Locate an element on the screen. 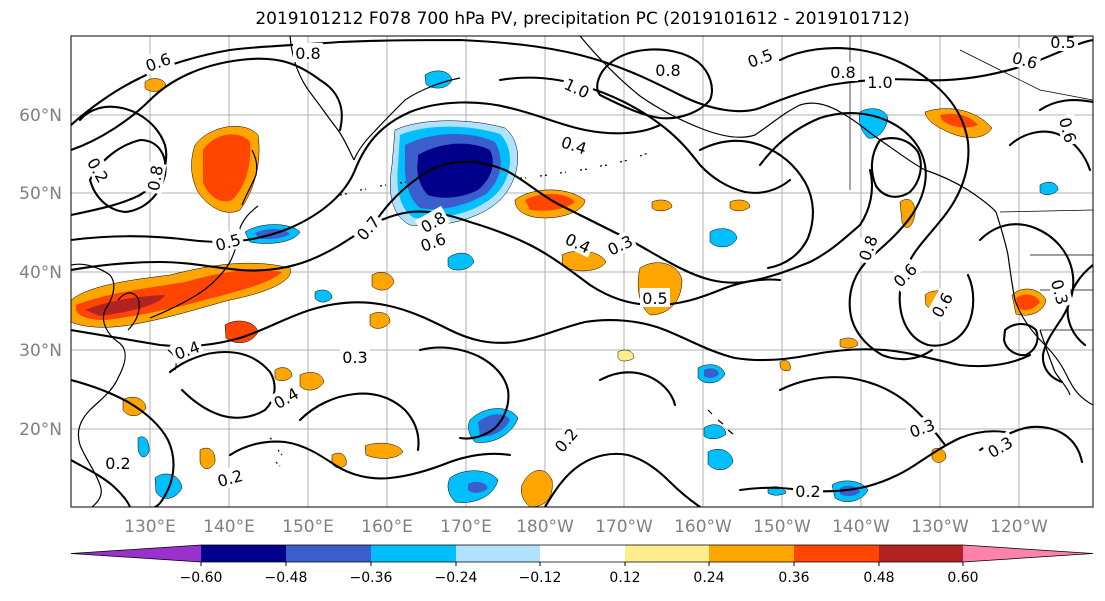  colorbar-tick-label: −0.60 is located at coordinates (201, 578).